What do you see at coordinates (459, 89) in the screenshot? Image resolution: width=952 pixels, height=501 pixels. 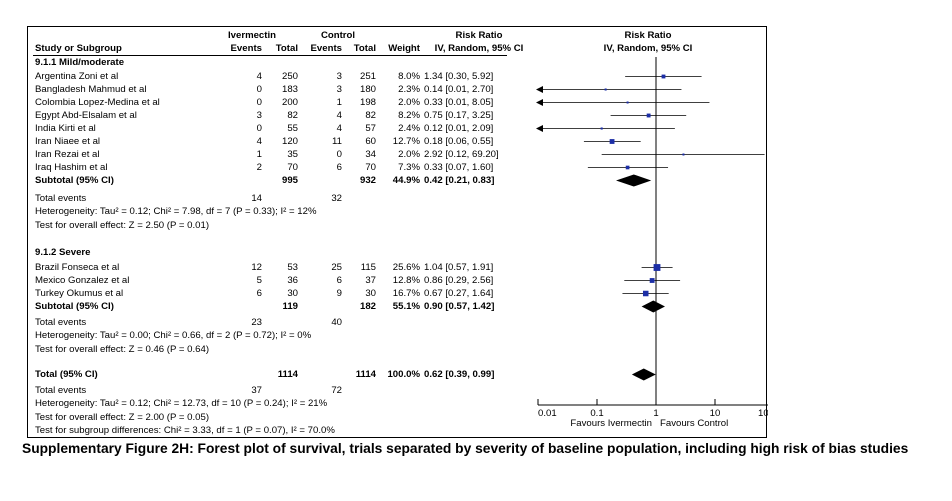 I see `risk-ratio: 0.14 [0.01, 2.70]` at bounding box center [459, 89].